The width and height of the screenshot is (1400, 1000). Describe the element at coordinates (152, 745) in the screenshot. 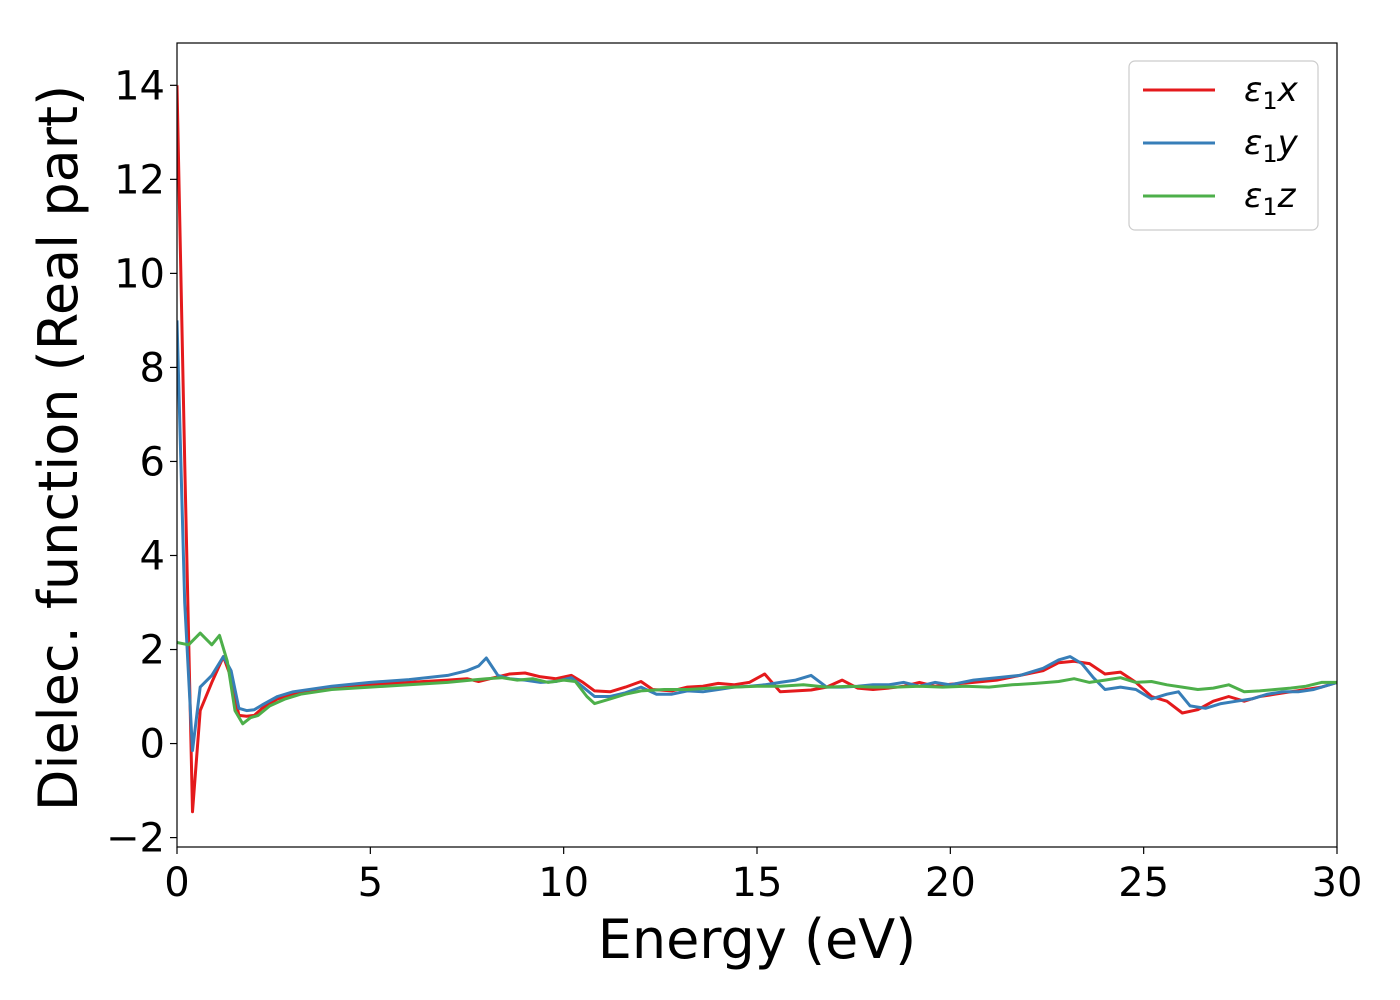

I see `y-tick-label: 0` at that location.